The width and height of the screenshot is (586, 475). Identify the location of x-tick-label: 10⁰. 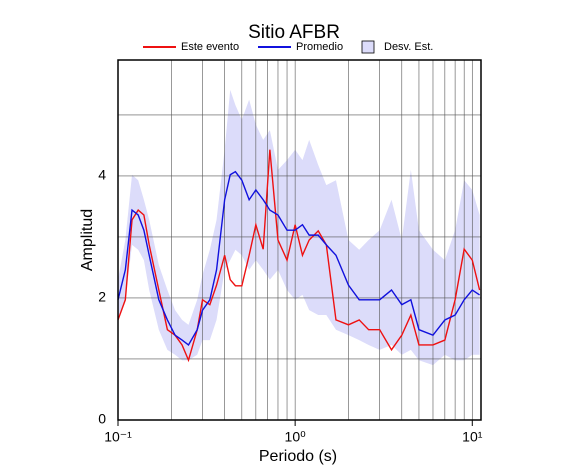
(296, 437).